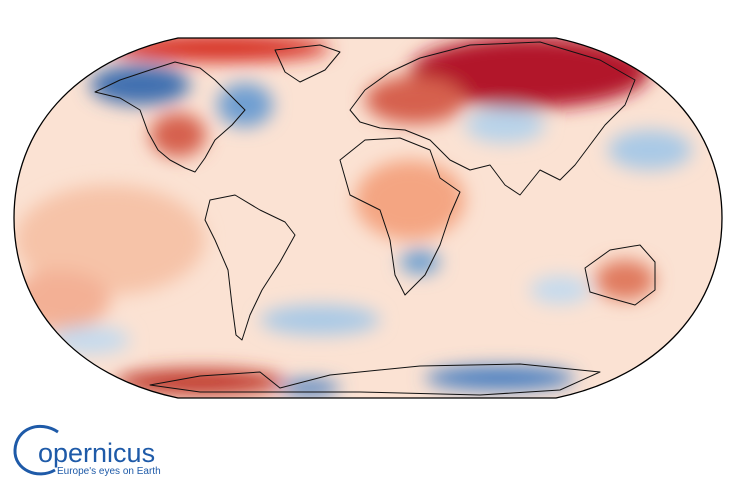 The width and height of the screenshot is (736, 490). What do you see at coordinates (307, 63) in the screenshot?
I see `greenland` at bounding box center [307, 63].